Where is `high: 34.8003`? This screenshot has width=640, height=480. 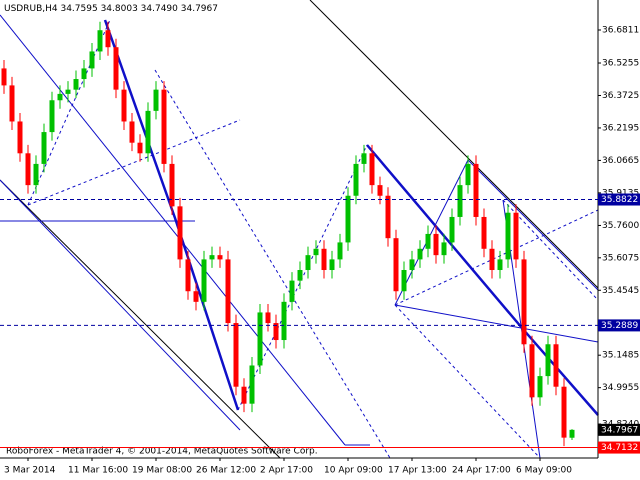
high: 34.8003 is located at coordinates (119, 9).